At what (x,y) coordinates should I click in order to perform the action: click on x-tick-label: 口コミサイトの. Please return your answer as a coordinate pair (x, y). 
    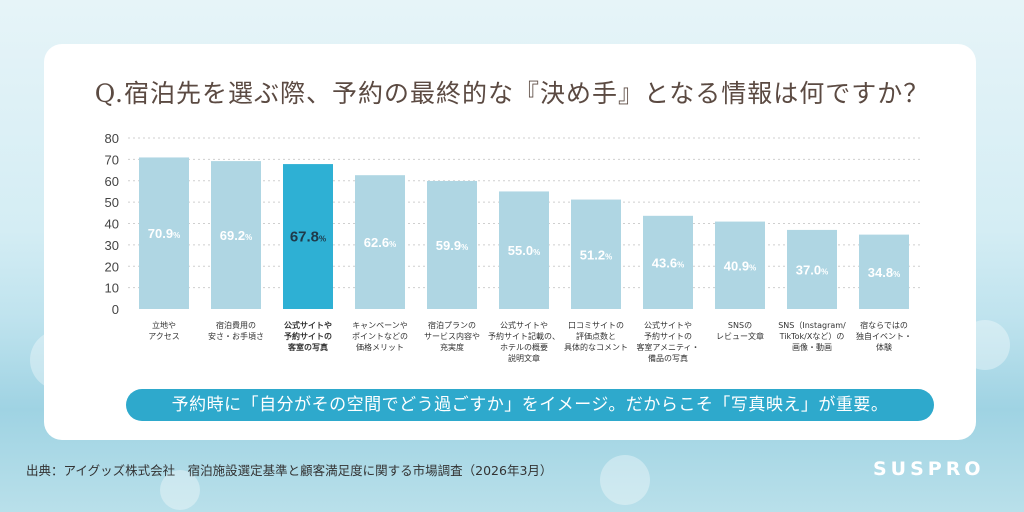
    Looking at the image, I should click on (596, 325).